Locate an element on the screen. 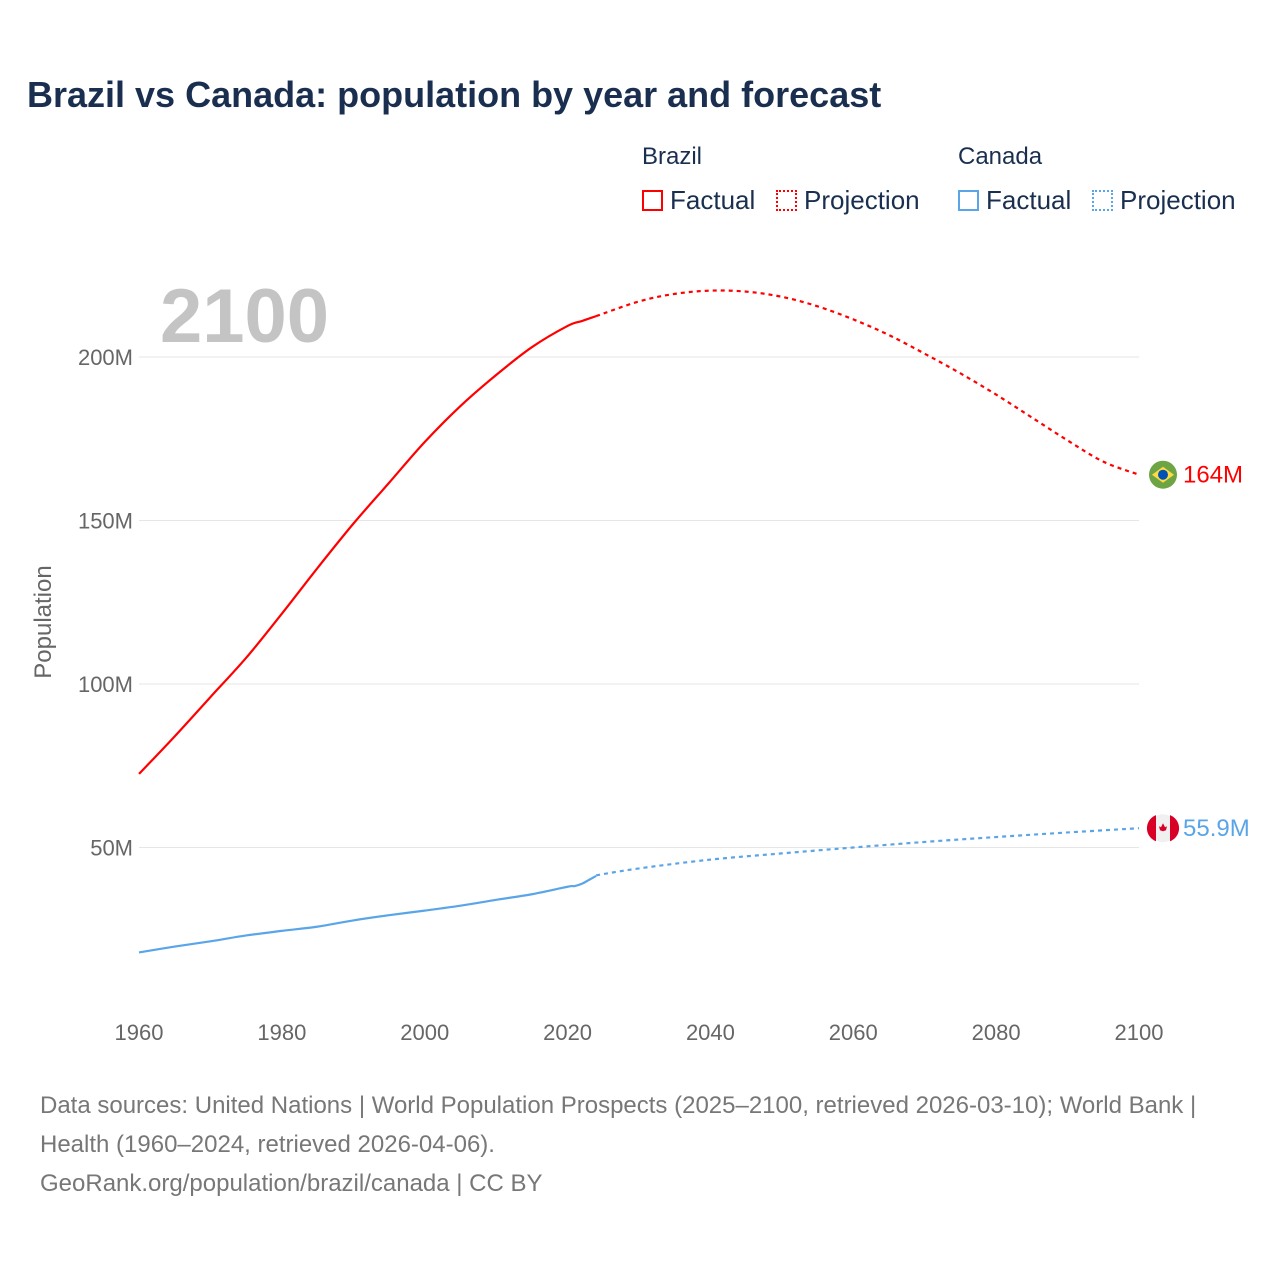  brazil-flag-icon is located at coordinates (1163, 474).